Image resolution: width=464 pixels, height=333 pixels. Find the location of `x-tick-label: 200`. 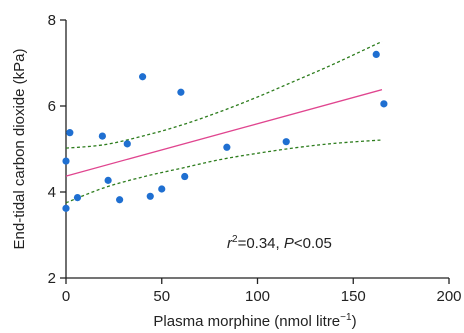

x-tick-label: 200 is located at coordinates (448, 296).